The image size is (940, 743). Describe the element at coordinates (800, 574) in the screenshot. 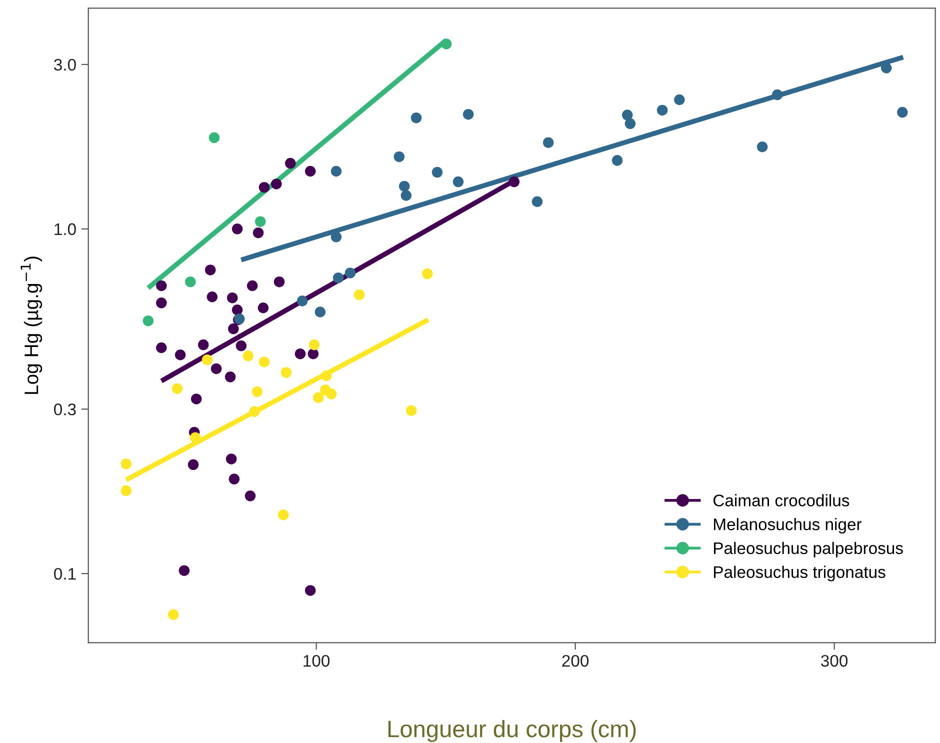

I see `legend-label: Paleosuchus trigonatus` at that location.